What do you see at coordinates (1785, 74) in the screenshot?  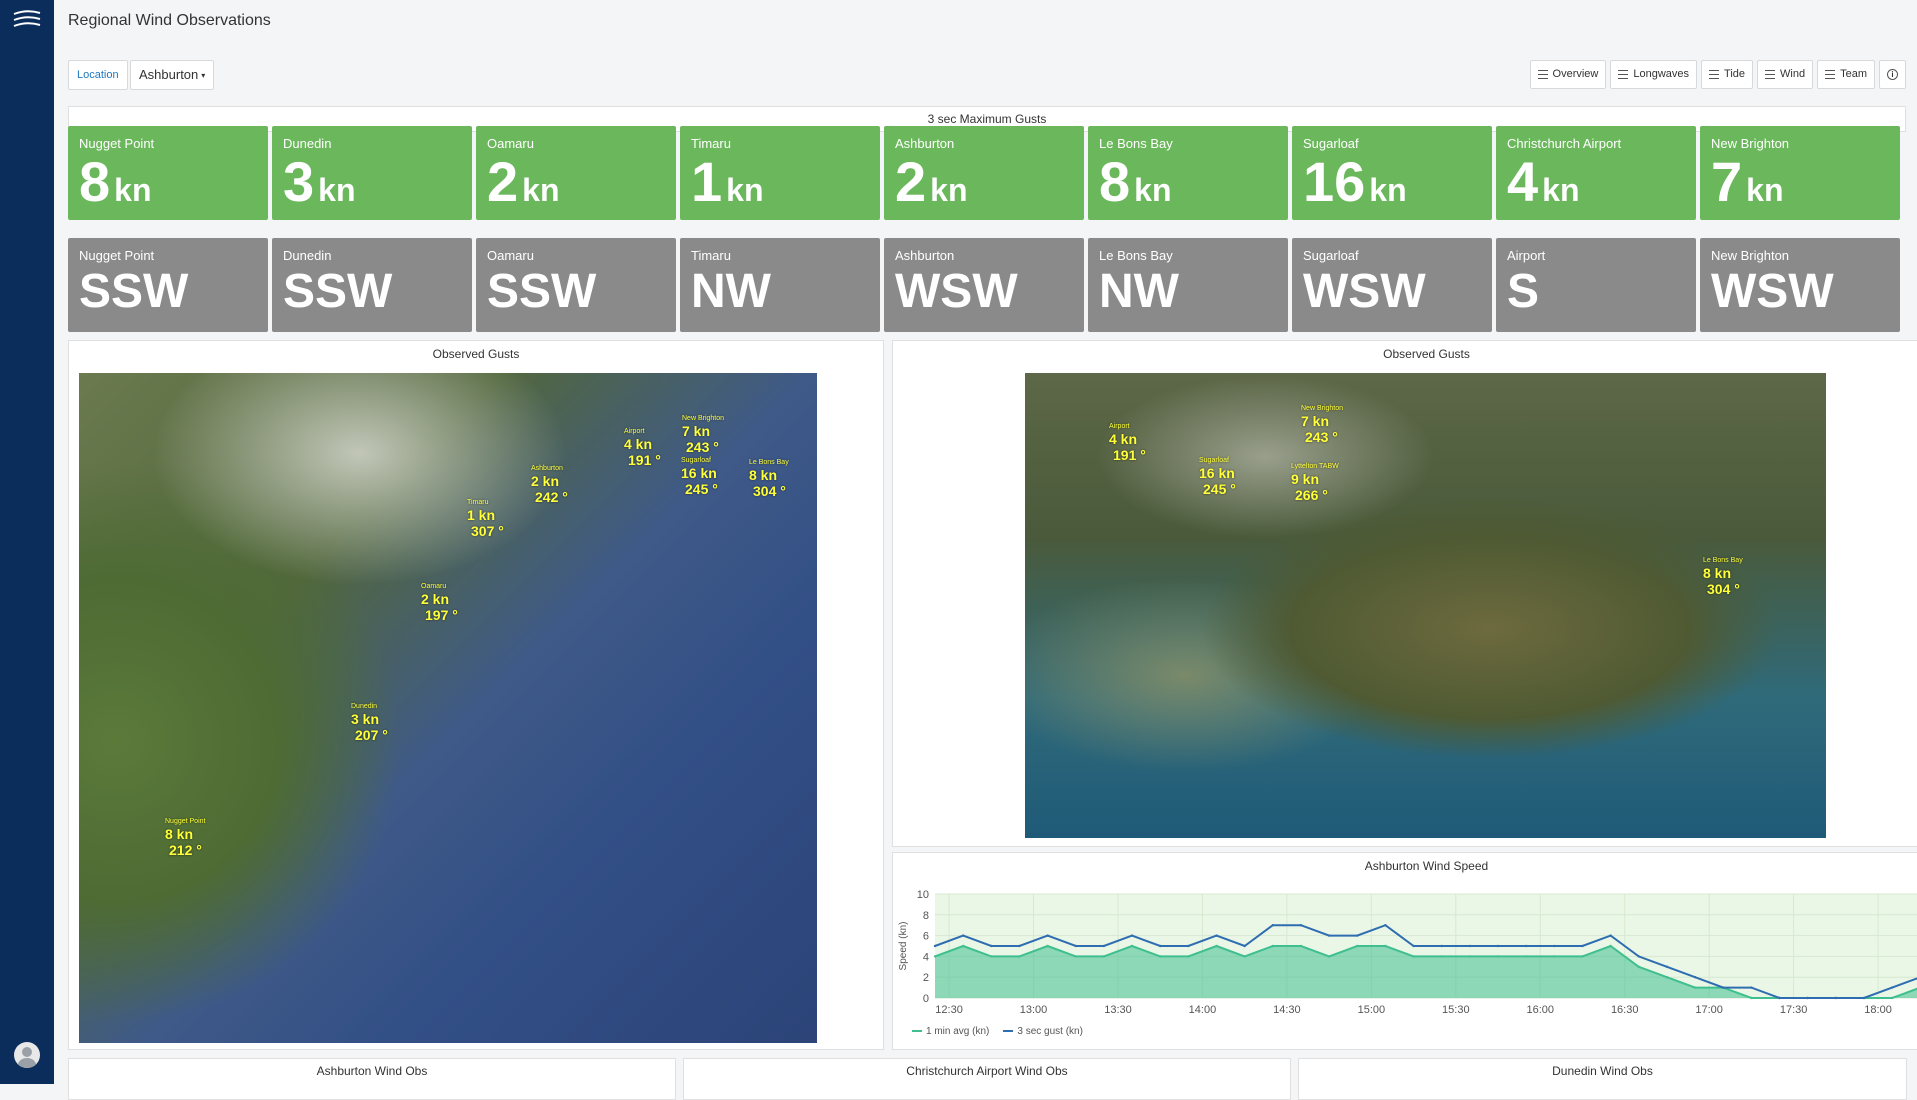 I see `nav-wind: Wind` at bounding box center [1785, 74].